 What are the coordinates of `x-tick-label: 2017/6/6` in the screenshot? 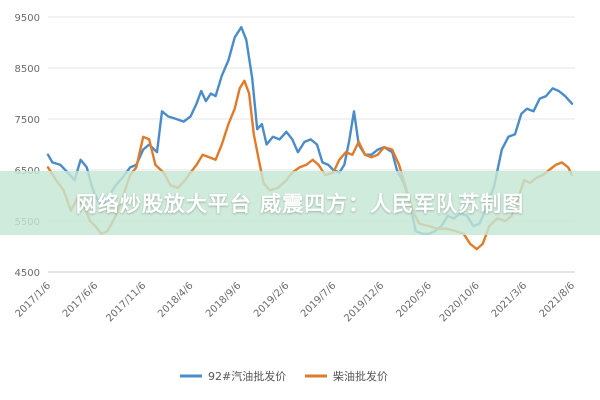 It's located at (81, 300).